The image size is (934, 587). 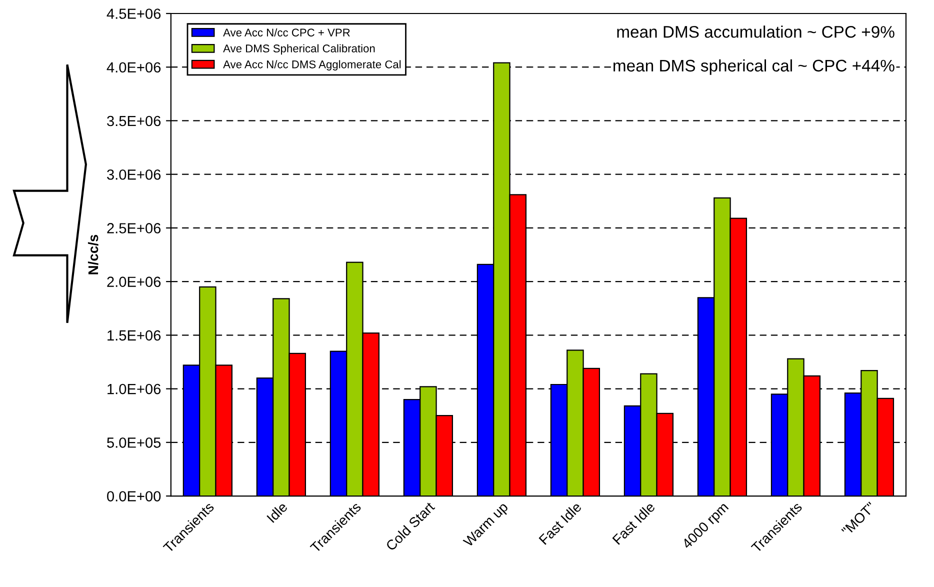 I want to click on legend-label: Ave DMS Spherical Calibration, so click(x=299, y=49).